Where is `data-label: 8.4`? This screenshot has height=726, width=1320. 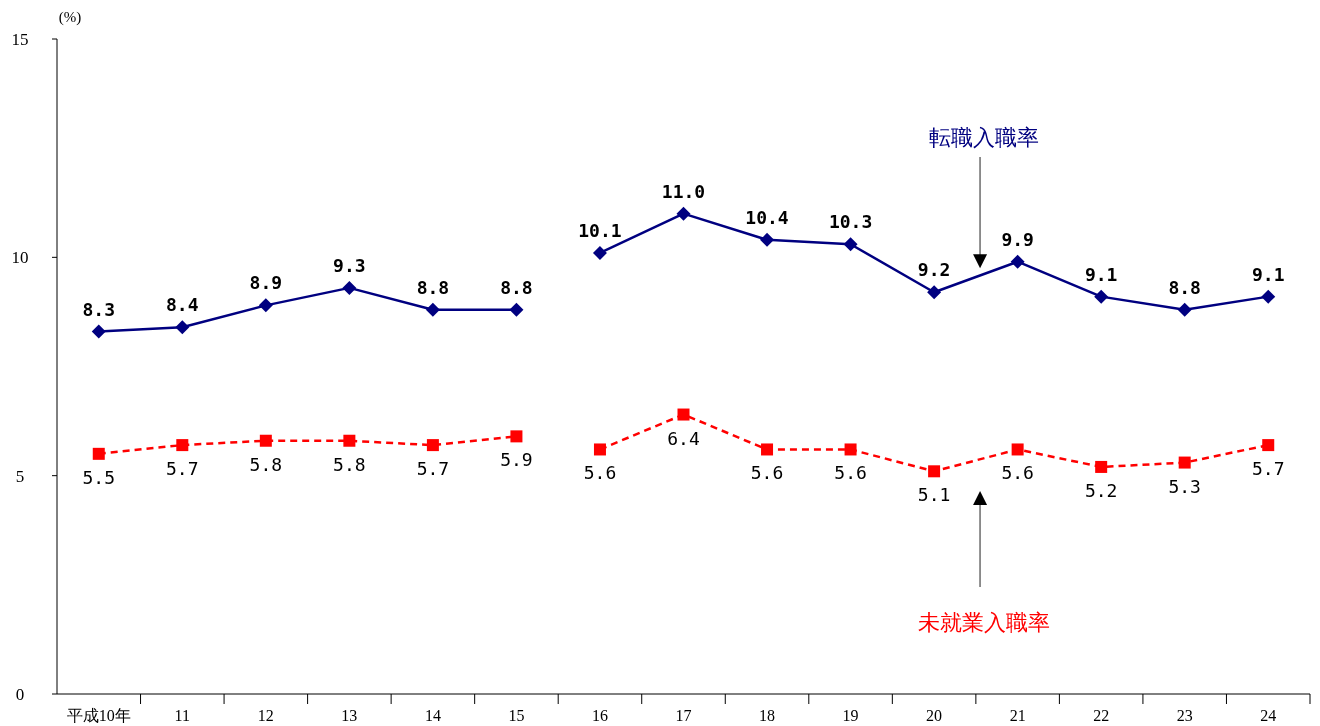
data-label: 8.4 is located at coordinates (182, 305).